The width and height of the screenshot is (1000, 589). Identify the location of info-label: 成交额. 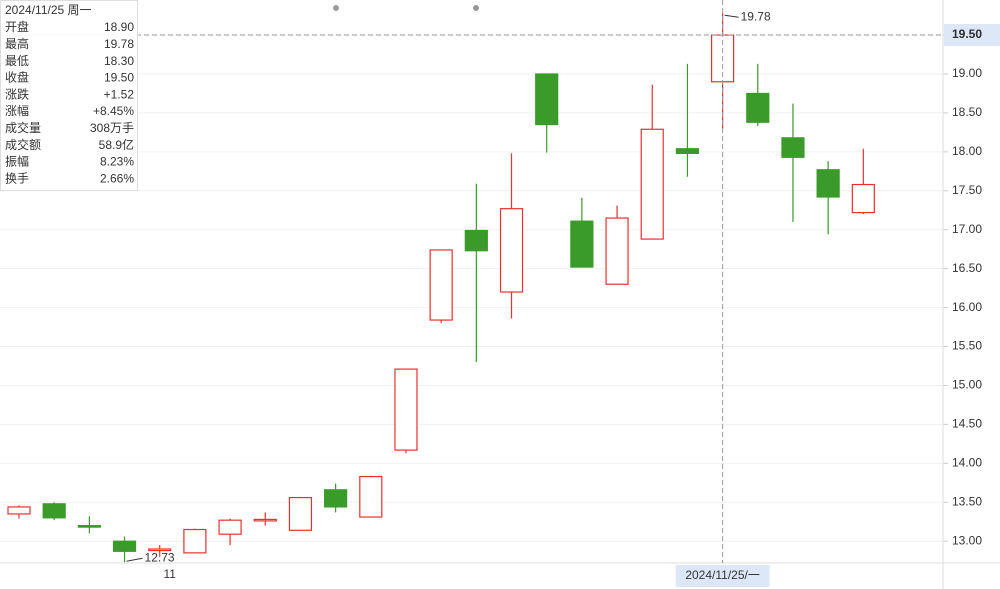
(23, 144).